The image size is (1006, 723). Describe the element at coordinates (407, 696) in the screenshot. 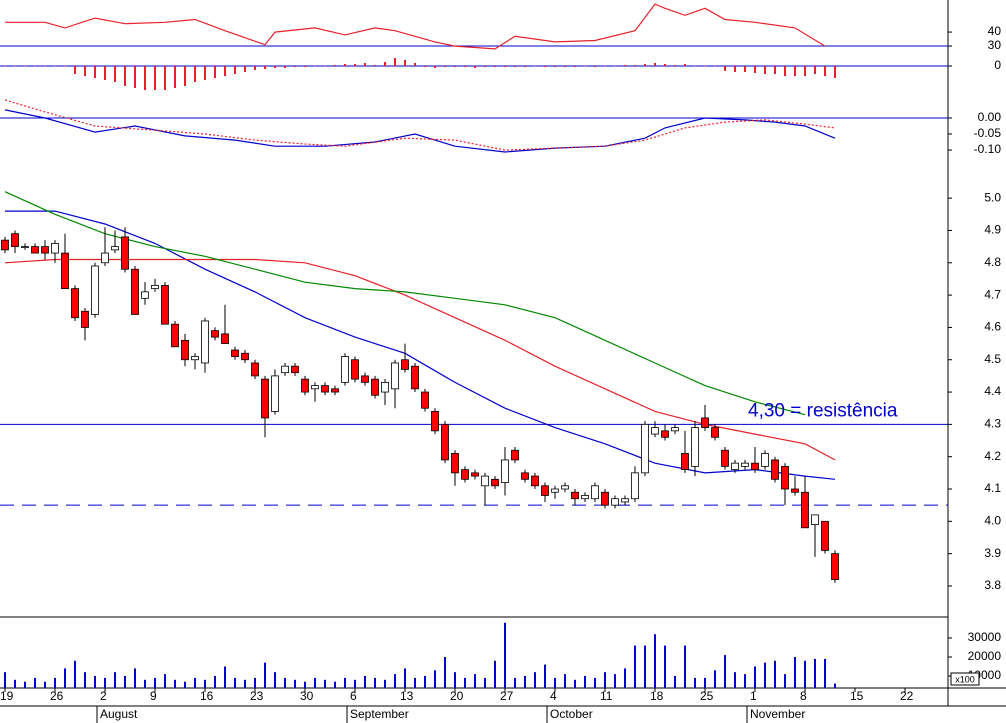

I see `x-tick-label: 13` at that location.